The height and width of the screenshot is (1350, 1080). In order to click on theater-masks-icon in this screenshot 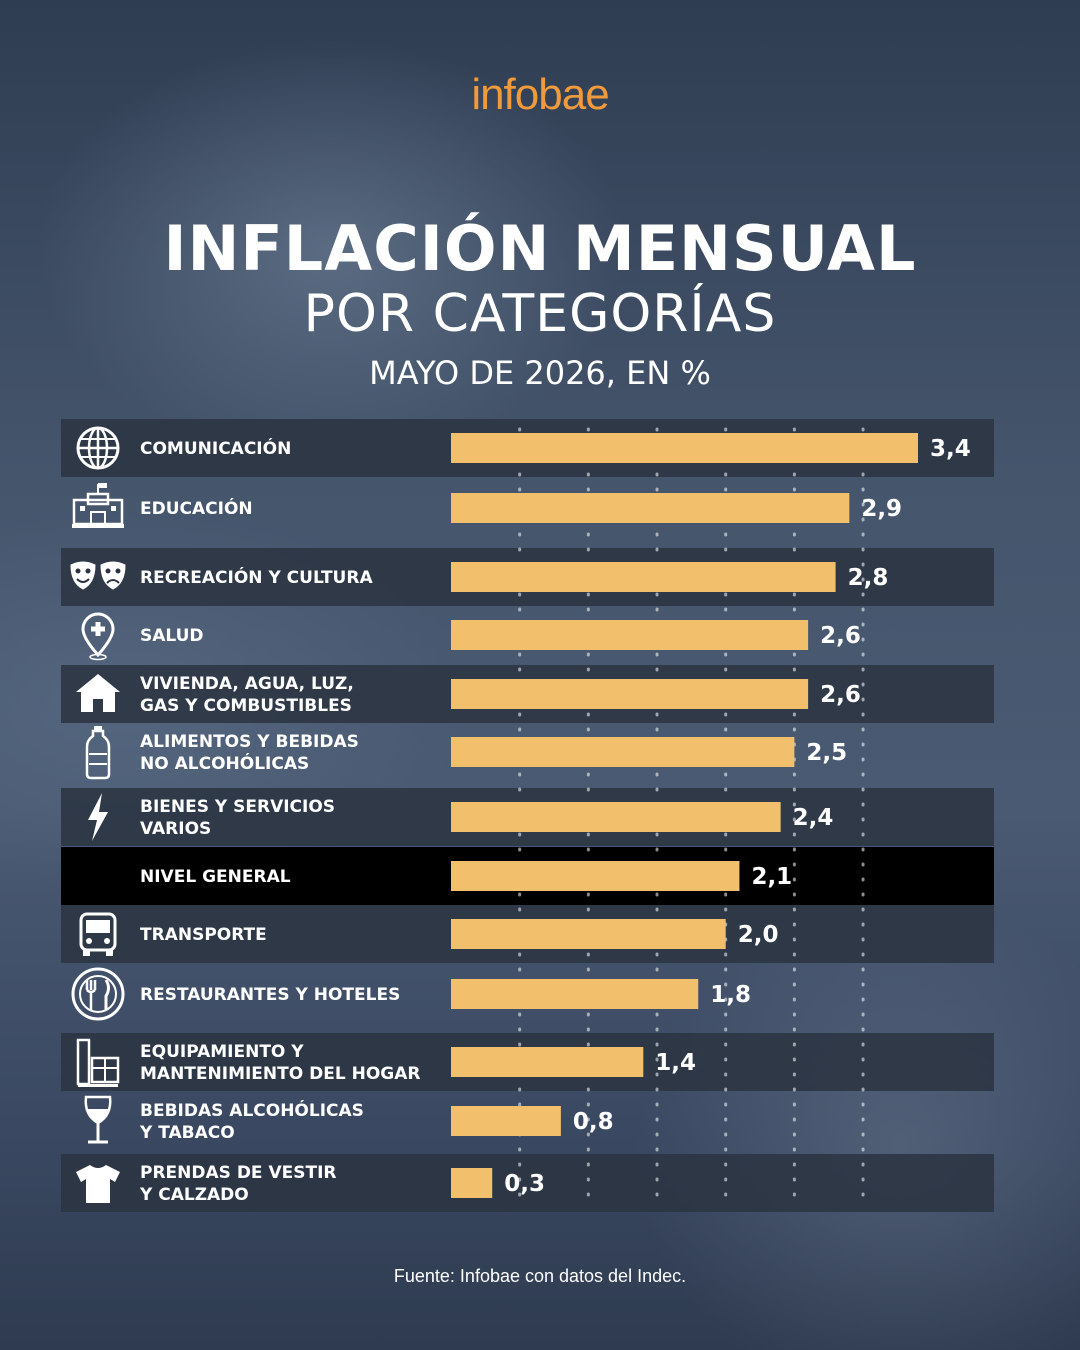, I will do `click(98, 575)`.